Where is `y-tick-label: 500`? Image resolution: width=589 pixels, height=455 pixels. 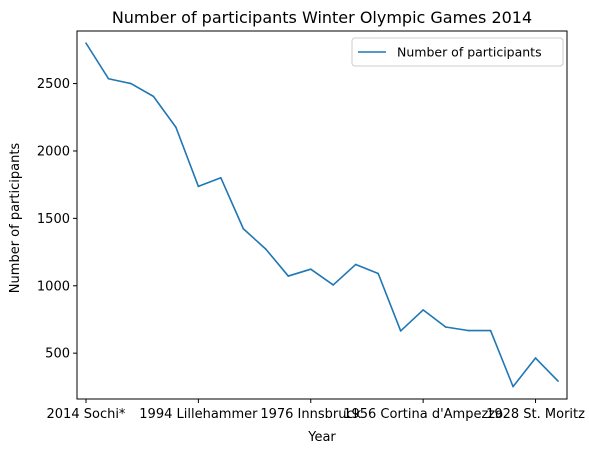 y-tick-label: 500 is located at coordinates (57, 354).